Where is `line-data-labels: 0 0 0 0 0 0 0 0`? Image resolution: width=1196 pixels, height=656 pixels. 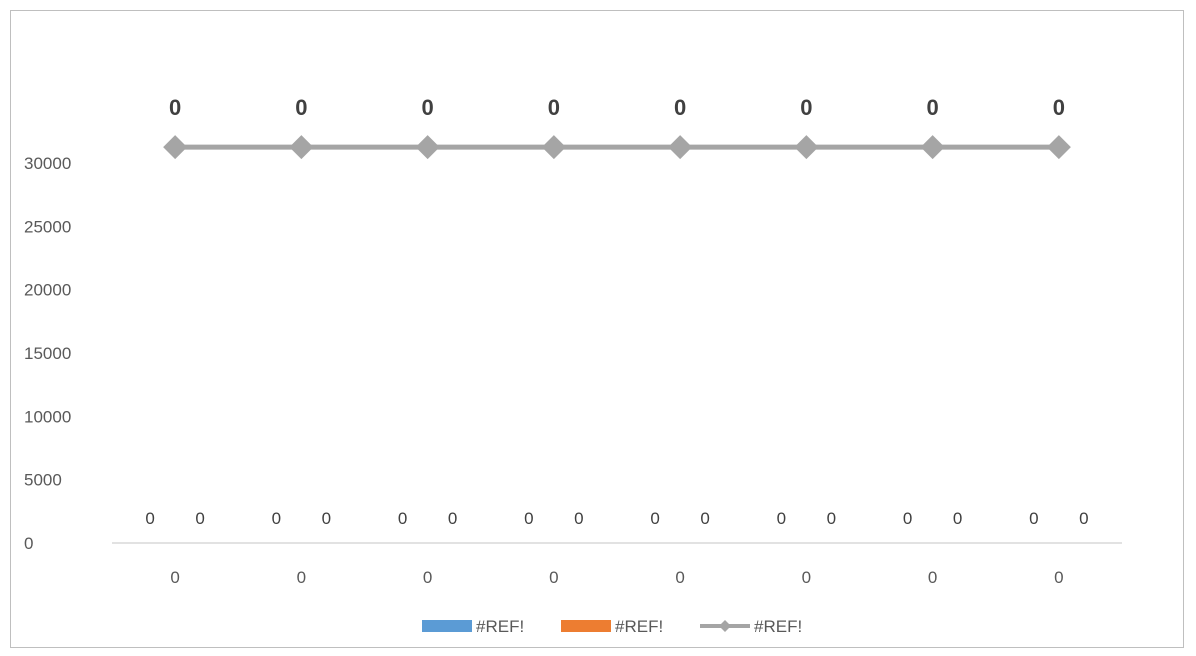 line-data-labels: 0 0 0 0 0 0 0 0 is located at coordinates (617, 107).